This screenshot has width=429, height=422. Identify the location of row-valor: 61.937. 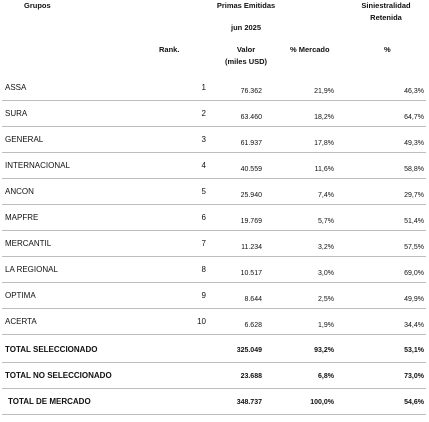
(251, 143).